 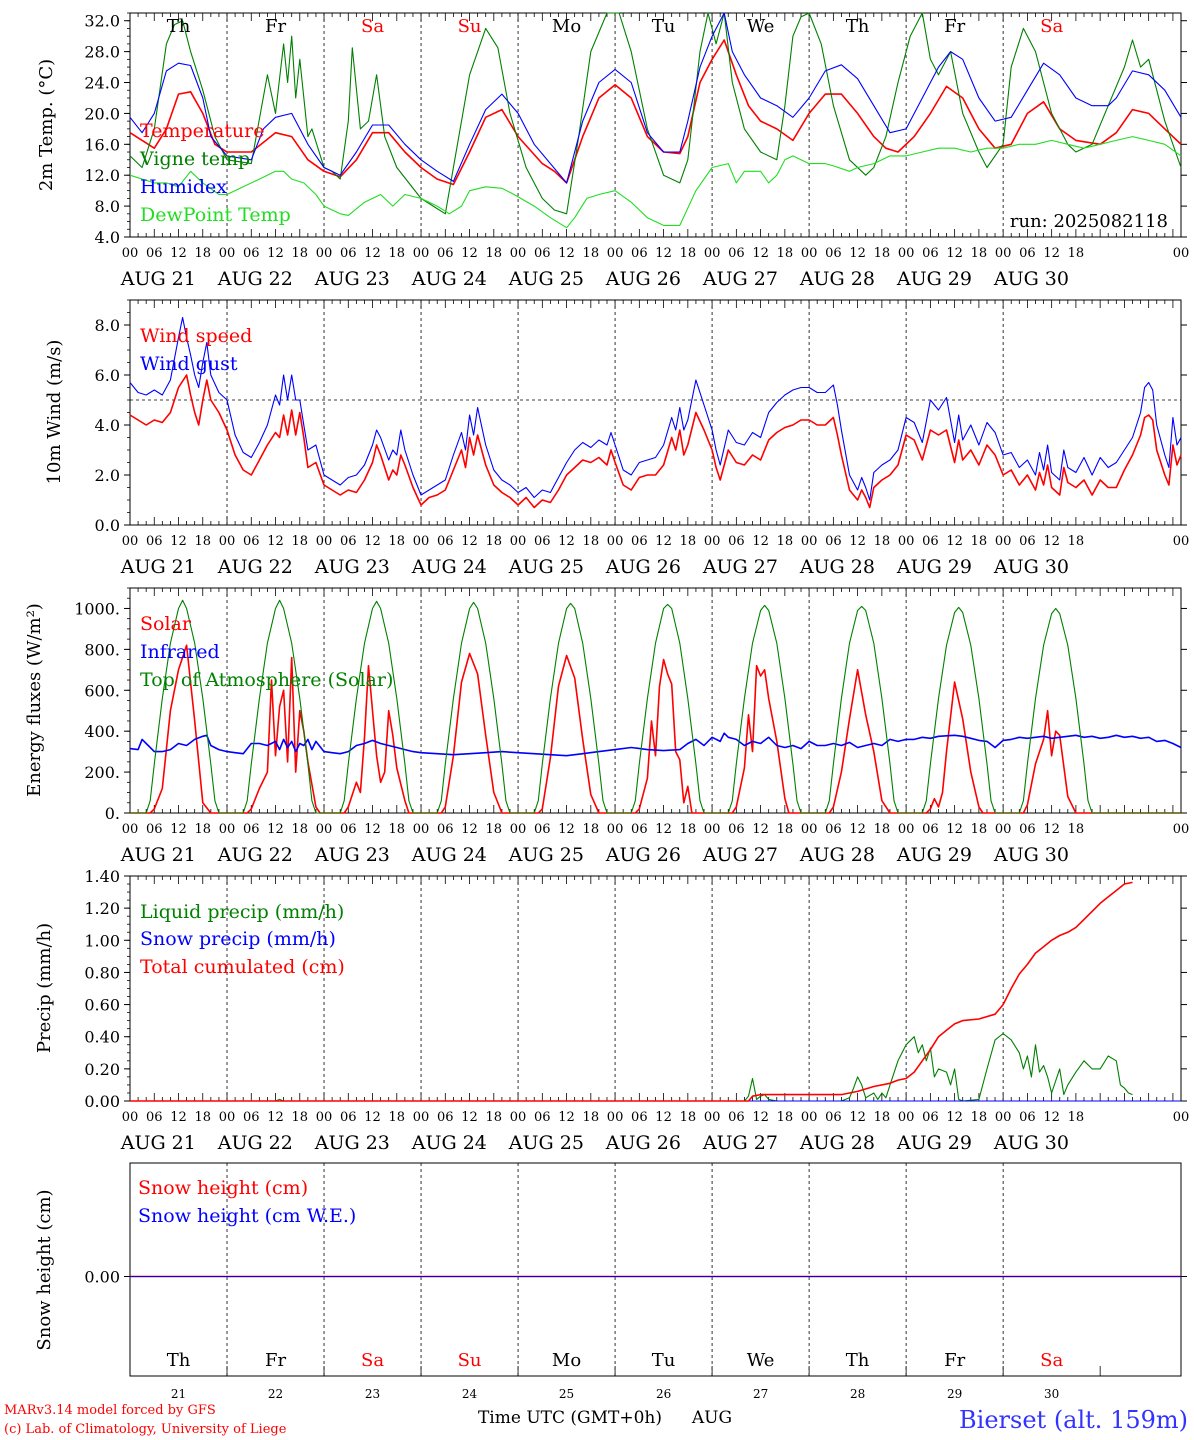 What do you see at coordinates (837, 1143) in the screenshot?
I see `date-label: AUG 28` at bounding box center [837, 1143].